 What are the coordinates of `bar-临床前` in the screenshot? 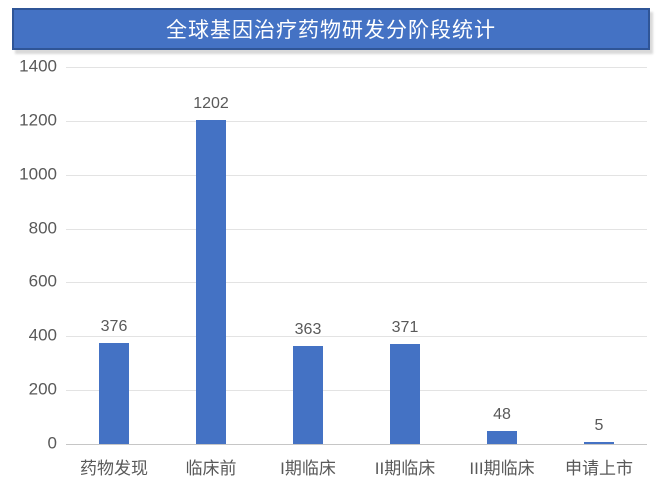 It's located at (211, 282).